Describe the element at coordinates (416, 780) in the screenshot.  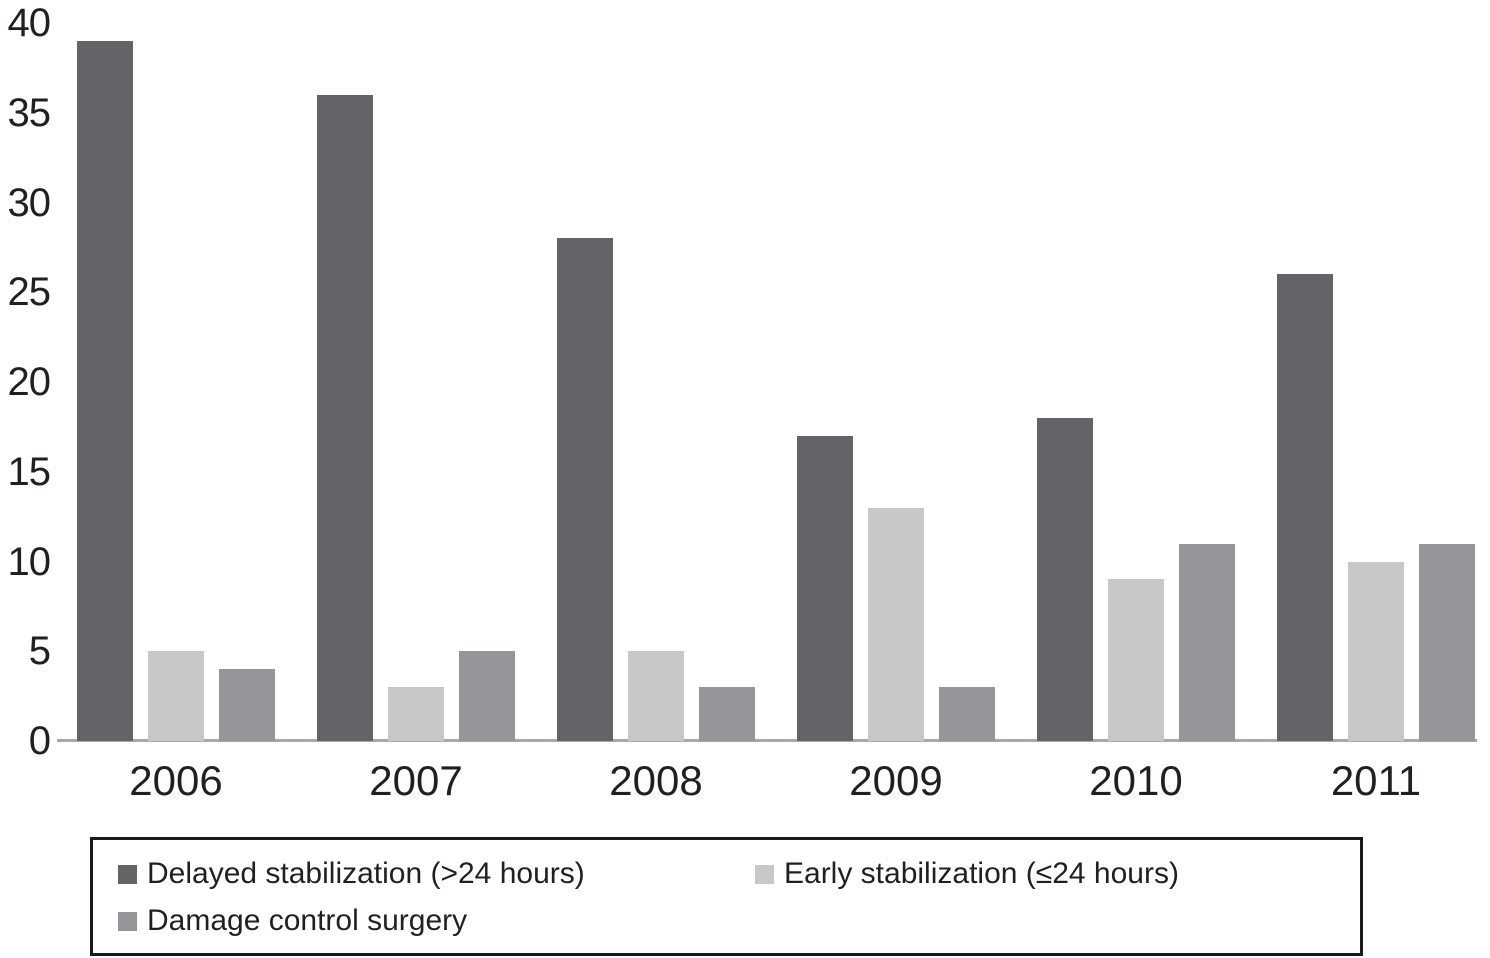
I see `x-axis-label-2007: 2007` at that location.